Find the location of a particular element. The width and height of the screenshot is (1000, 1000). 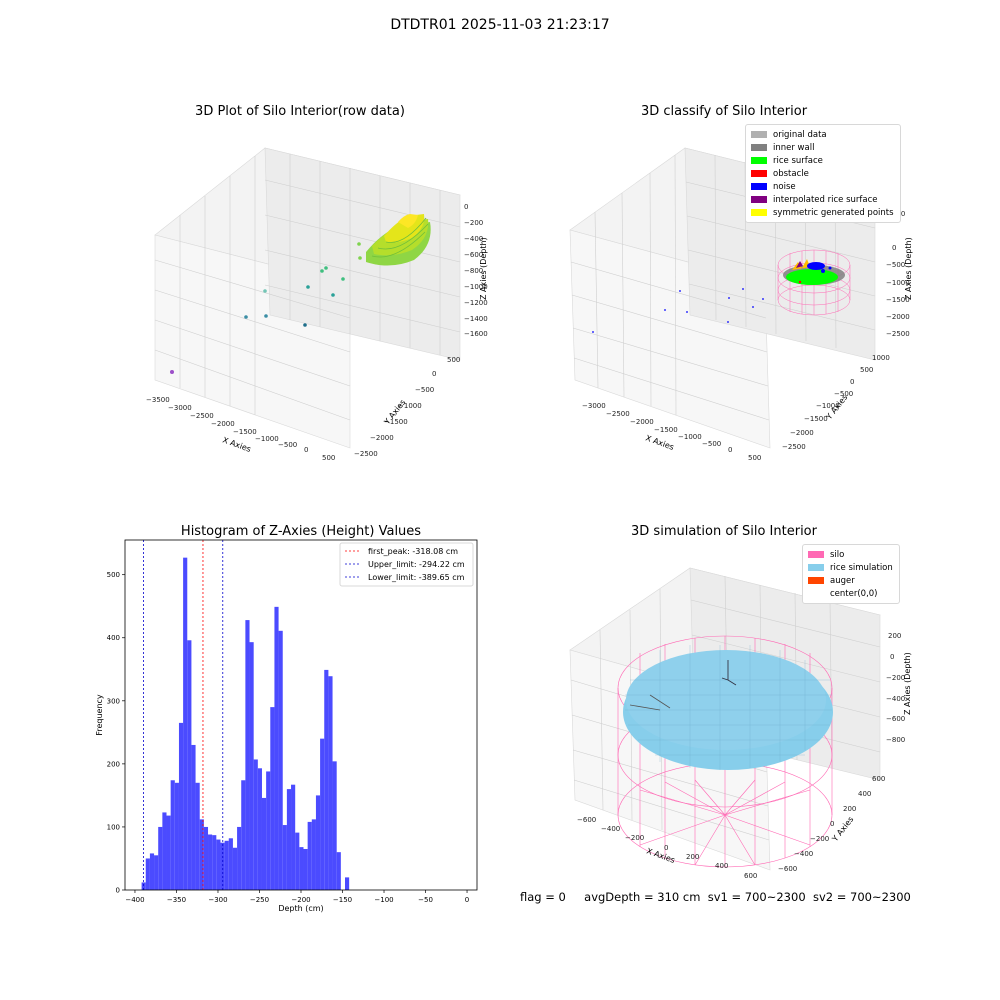

sv2-text: sv2 = 700~2300 is located at coordinates (861, 897).